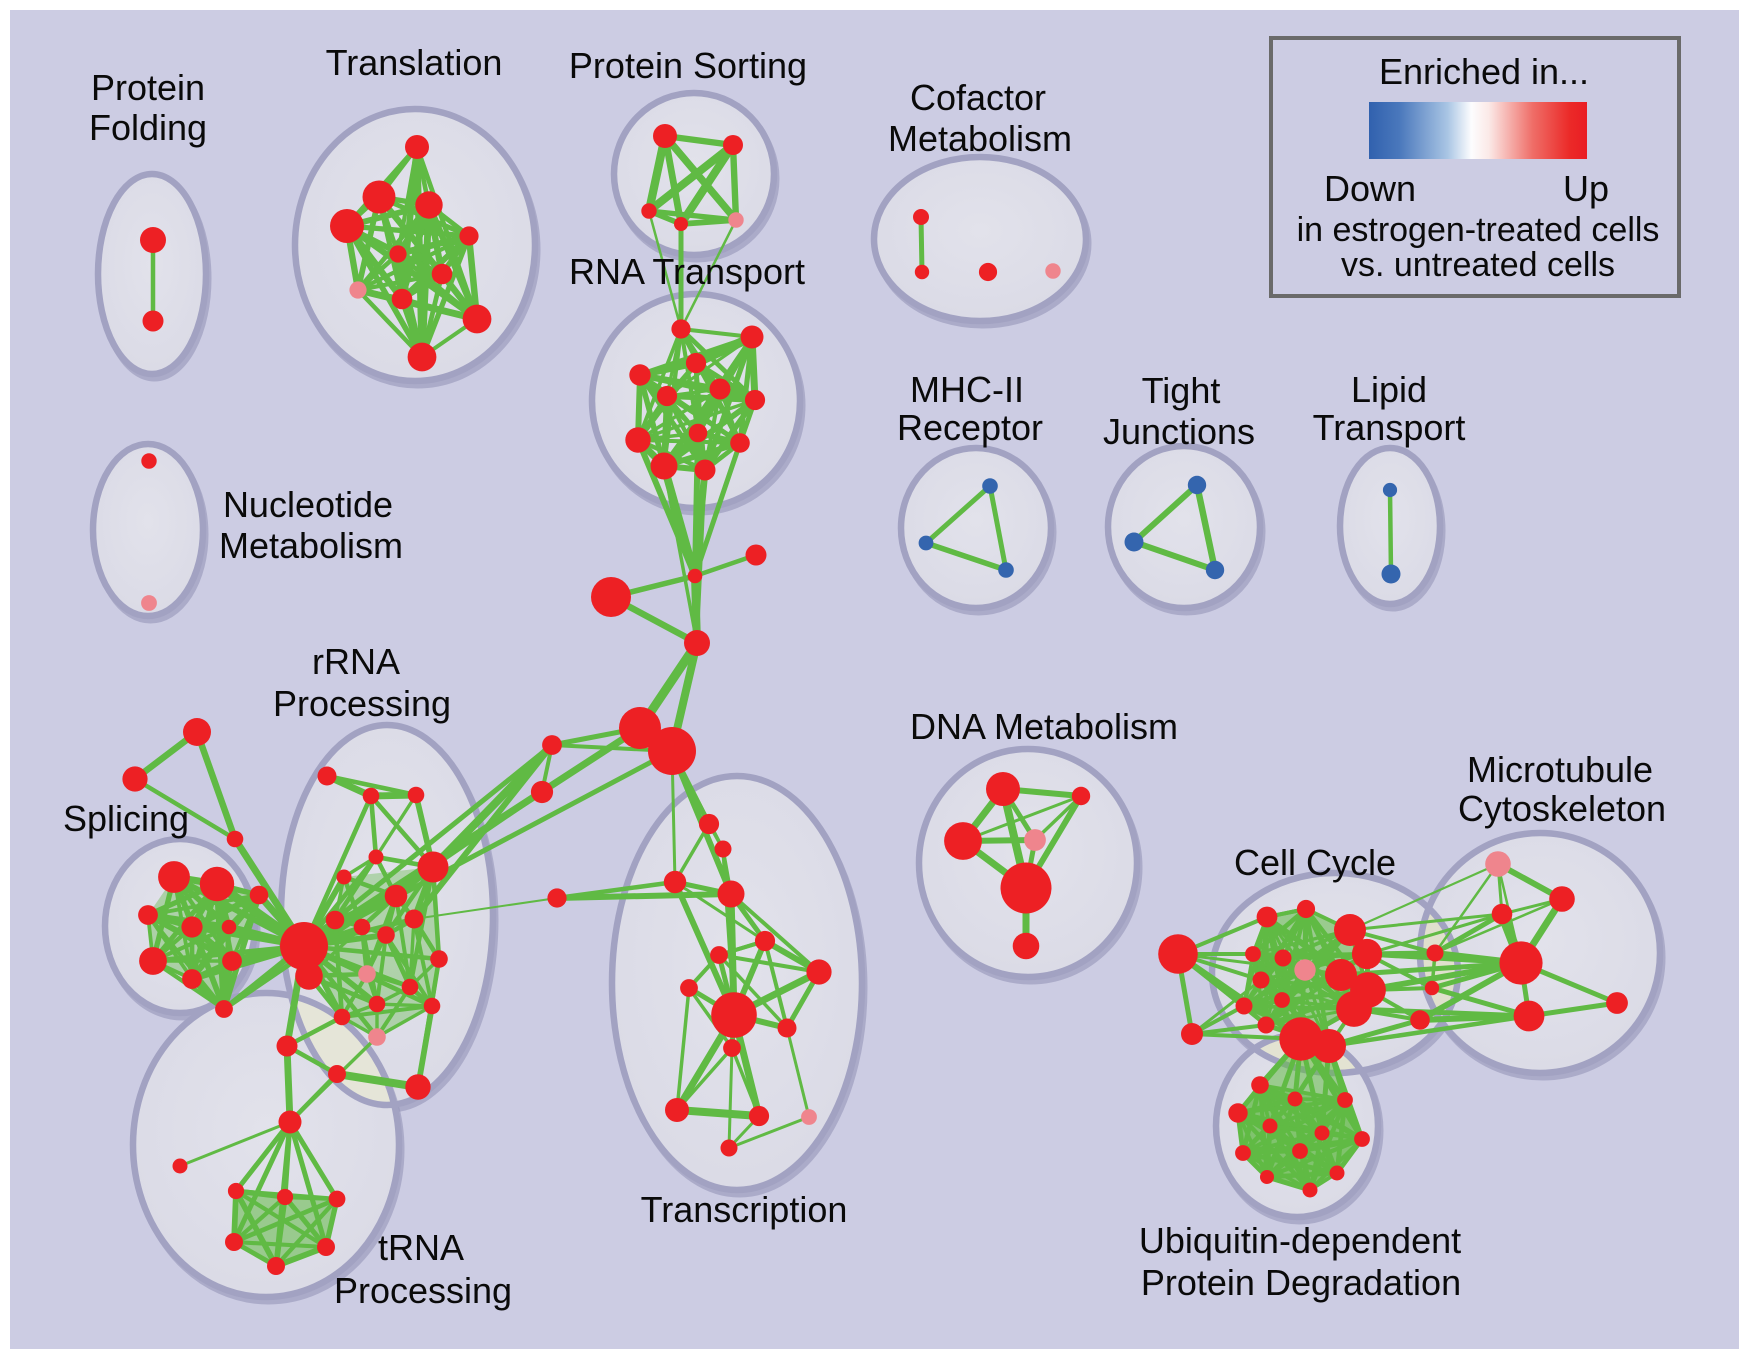  Describe the element at coordinates (1586, 188) in the screenshot. I see `svg-text: Up` at that location.